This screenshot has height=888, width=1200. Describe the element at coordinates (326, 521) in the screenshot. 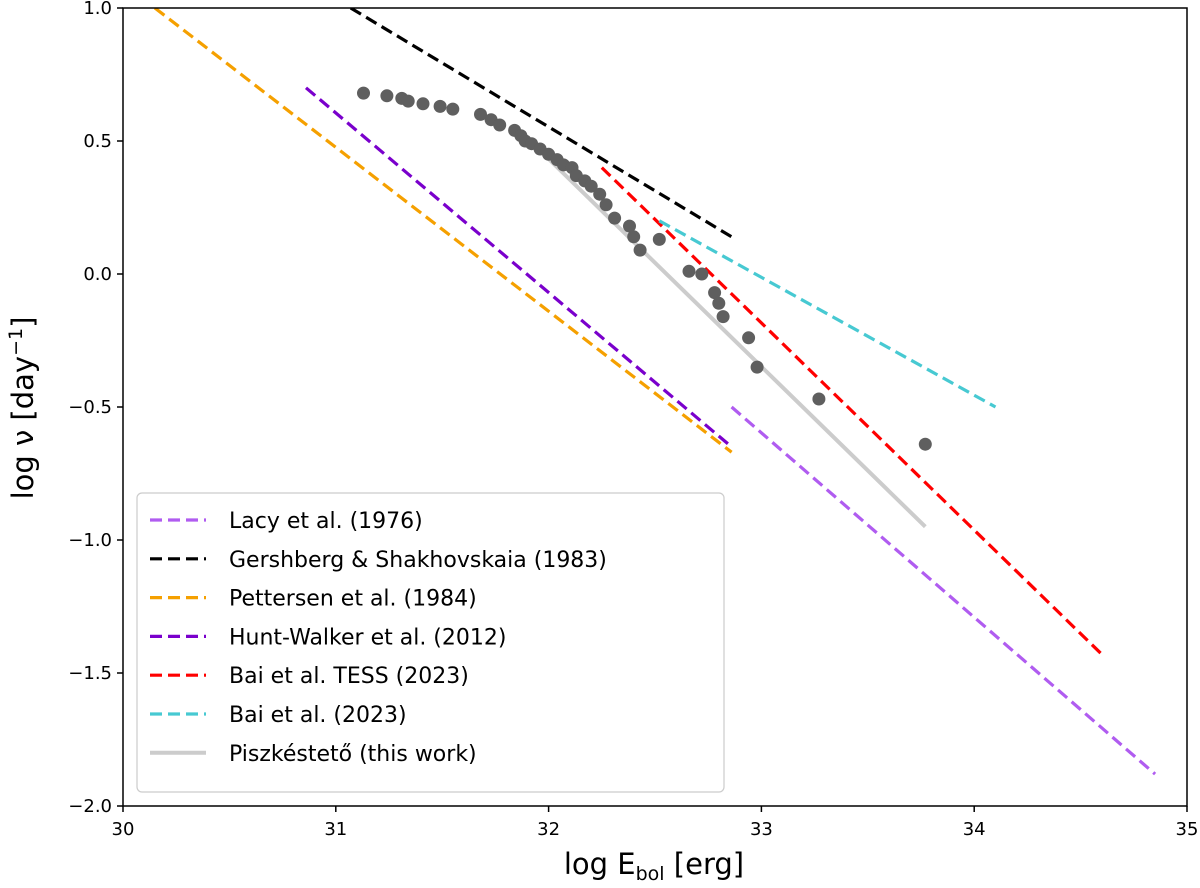

I see `legend-label: Lacy et al. (1976)` at that location.